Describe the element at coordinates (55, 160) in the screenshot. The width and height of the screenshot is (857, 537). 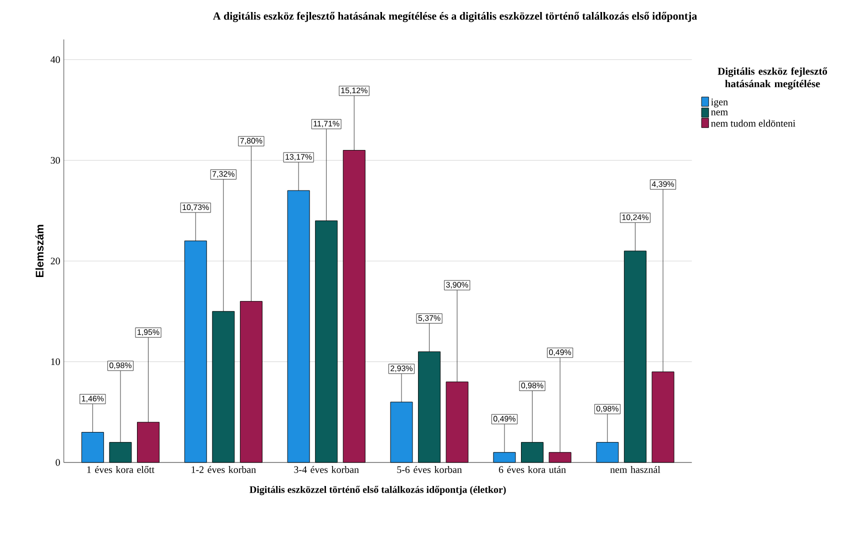
I see `y-tick-label: 30` at that location.